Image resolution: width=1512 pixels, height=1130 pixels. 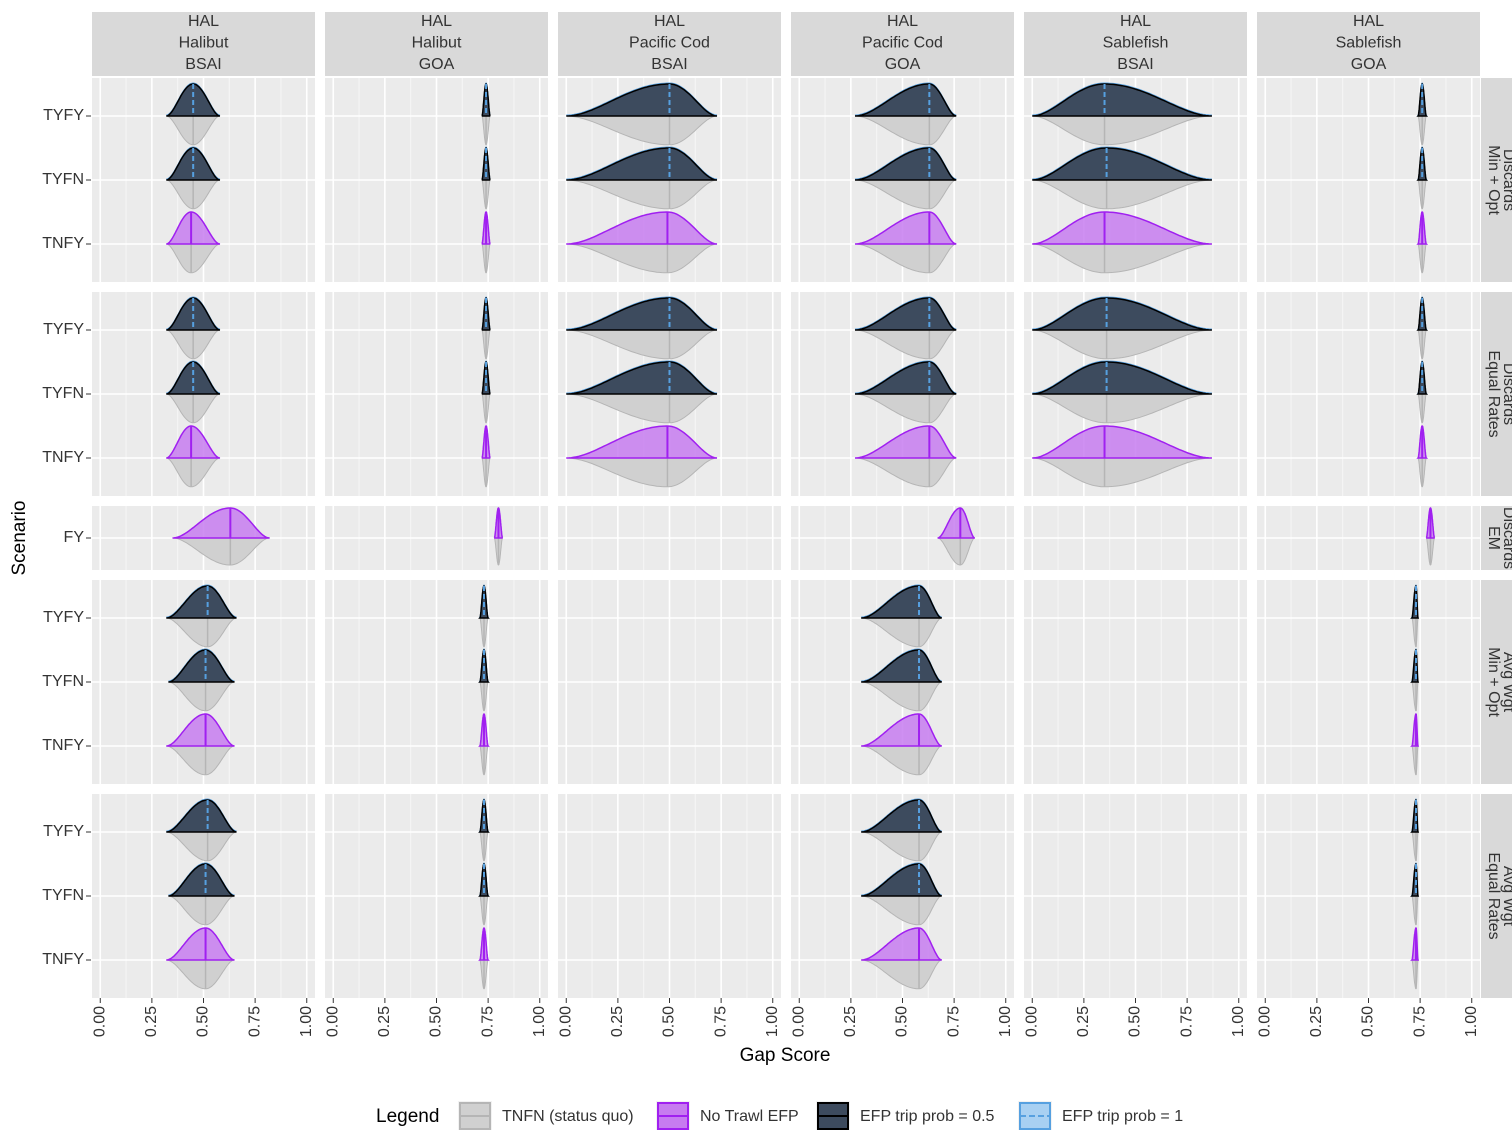 What do you see at coordinates (785, 1055) in the screenshot?
I see `x-axis-label: Gap Score` at bounding box center [785, 1055].